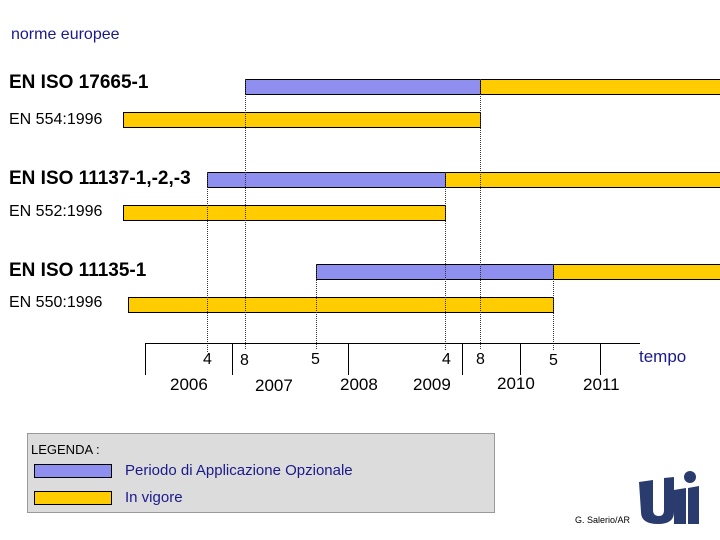  Describe the element at coordinates (392, 343) in the screenshot. I see `timeline-axis` at that location.